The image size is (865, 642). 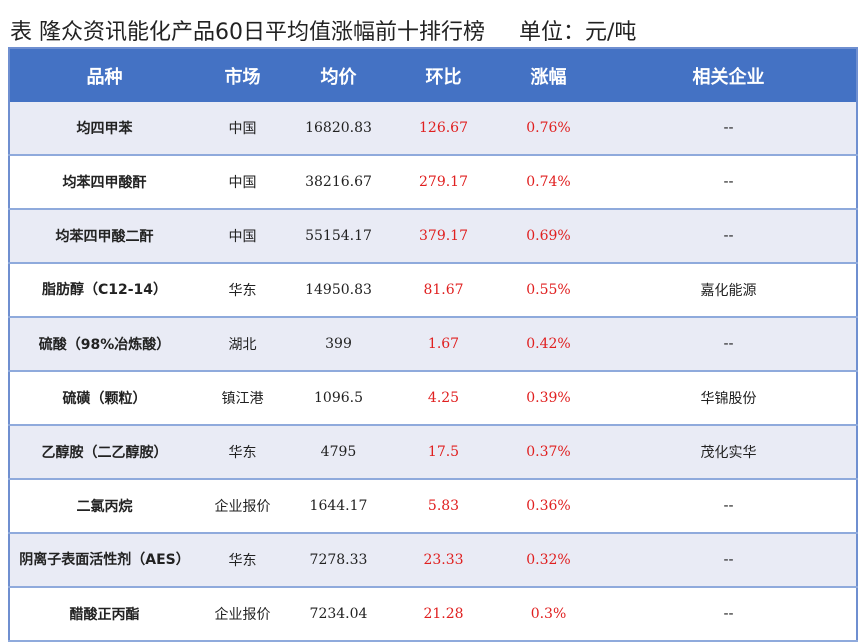 I want to click on table-row: 脂肪醇（C12-14） 华东 14950.83 81.67 0.55% 嘉化能源, so click(x=433, y=290).